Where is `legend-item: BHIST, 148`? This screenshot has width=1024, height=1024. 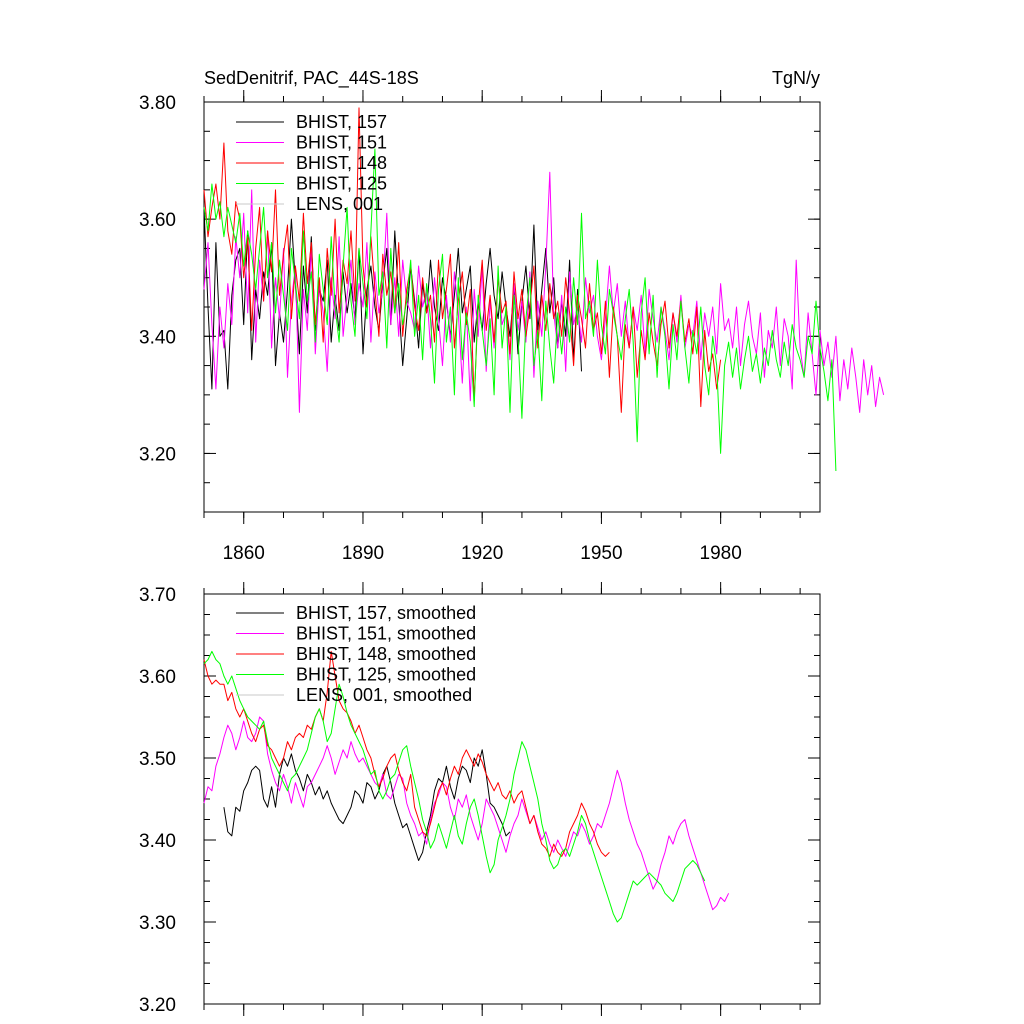 legend-item: BHIST, 148 is located at coordinates (311, 163).